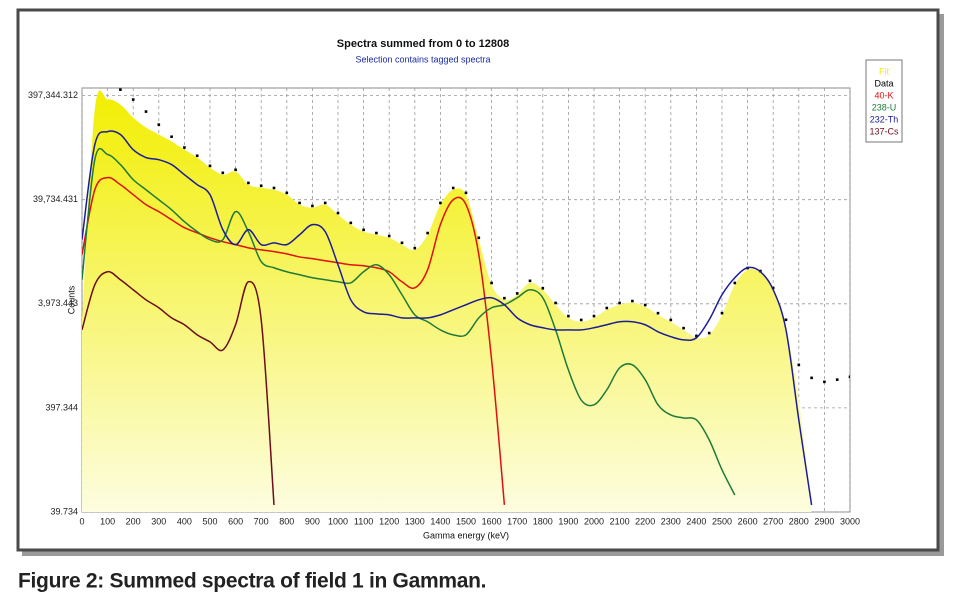 The image size is (960, 611). Describe the element at coordinates (55, 199) in the screenshot. I see `y-tick-label: 39,734.431` at that location.